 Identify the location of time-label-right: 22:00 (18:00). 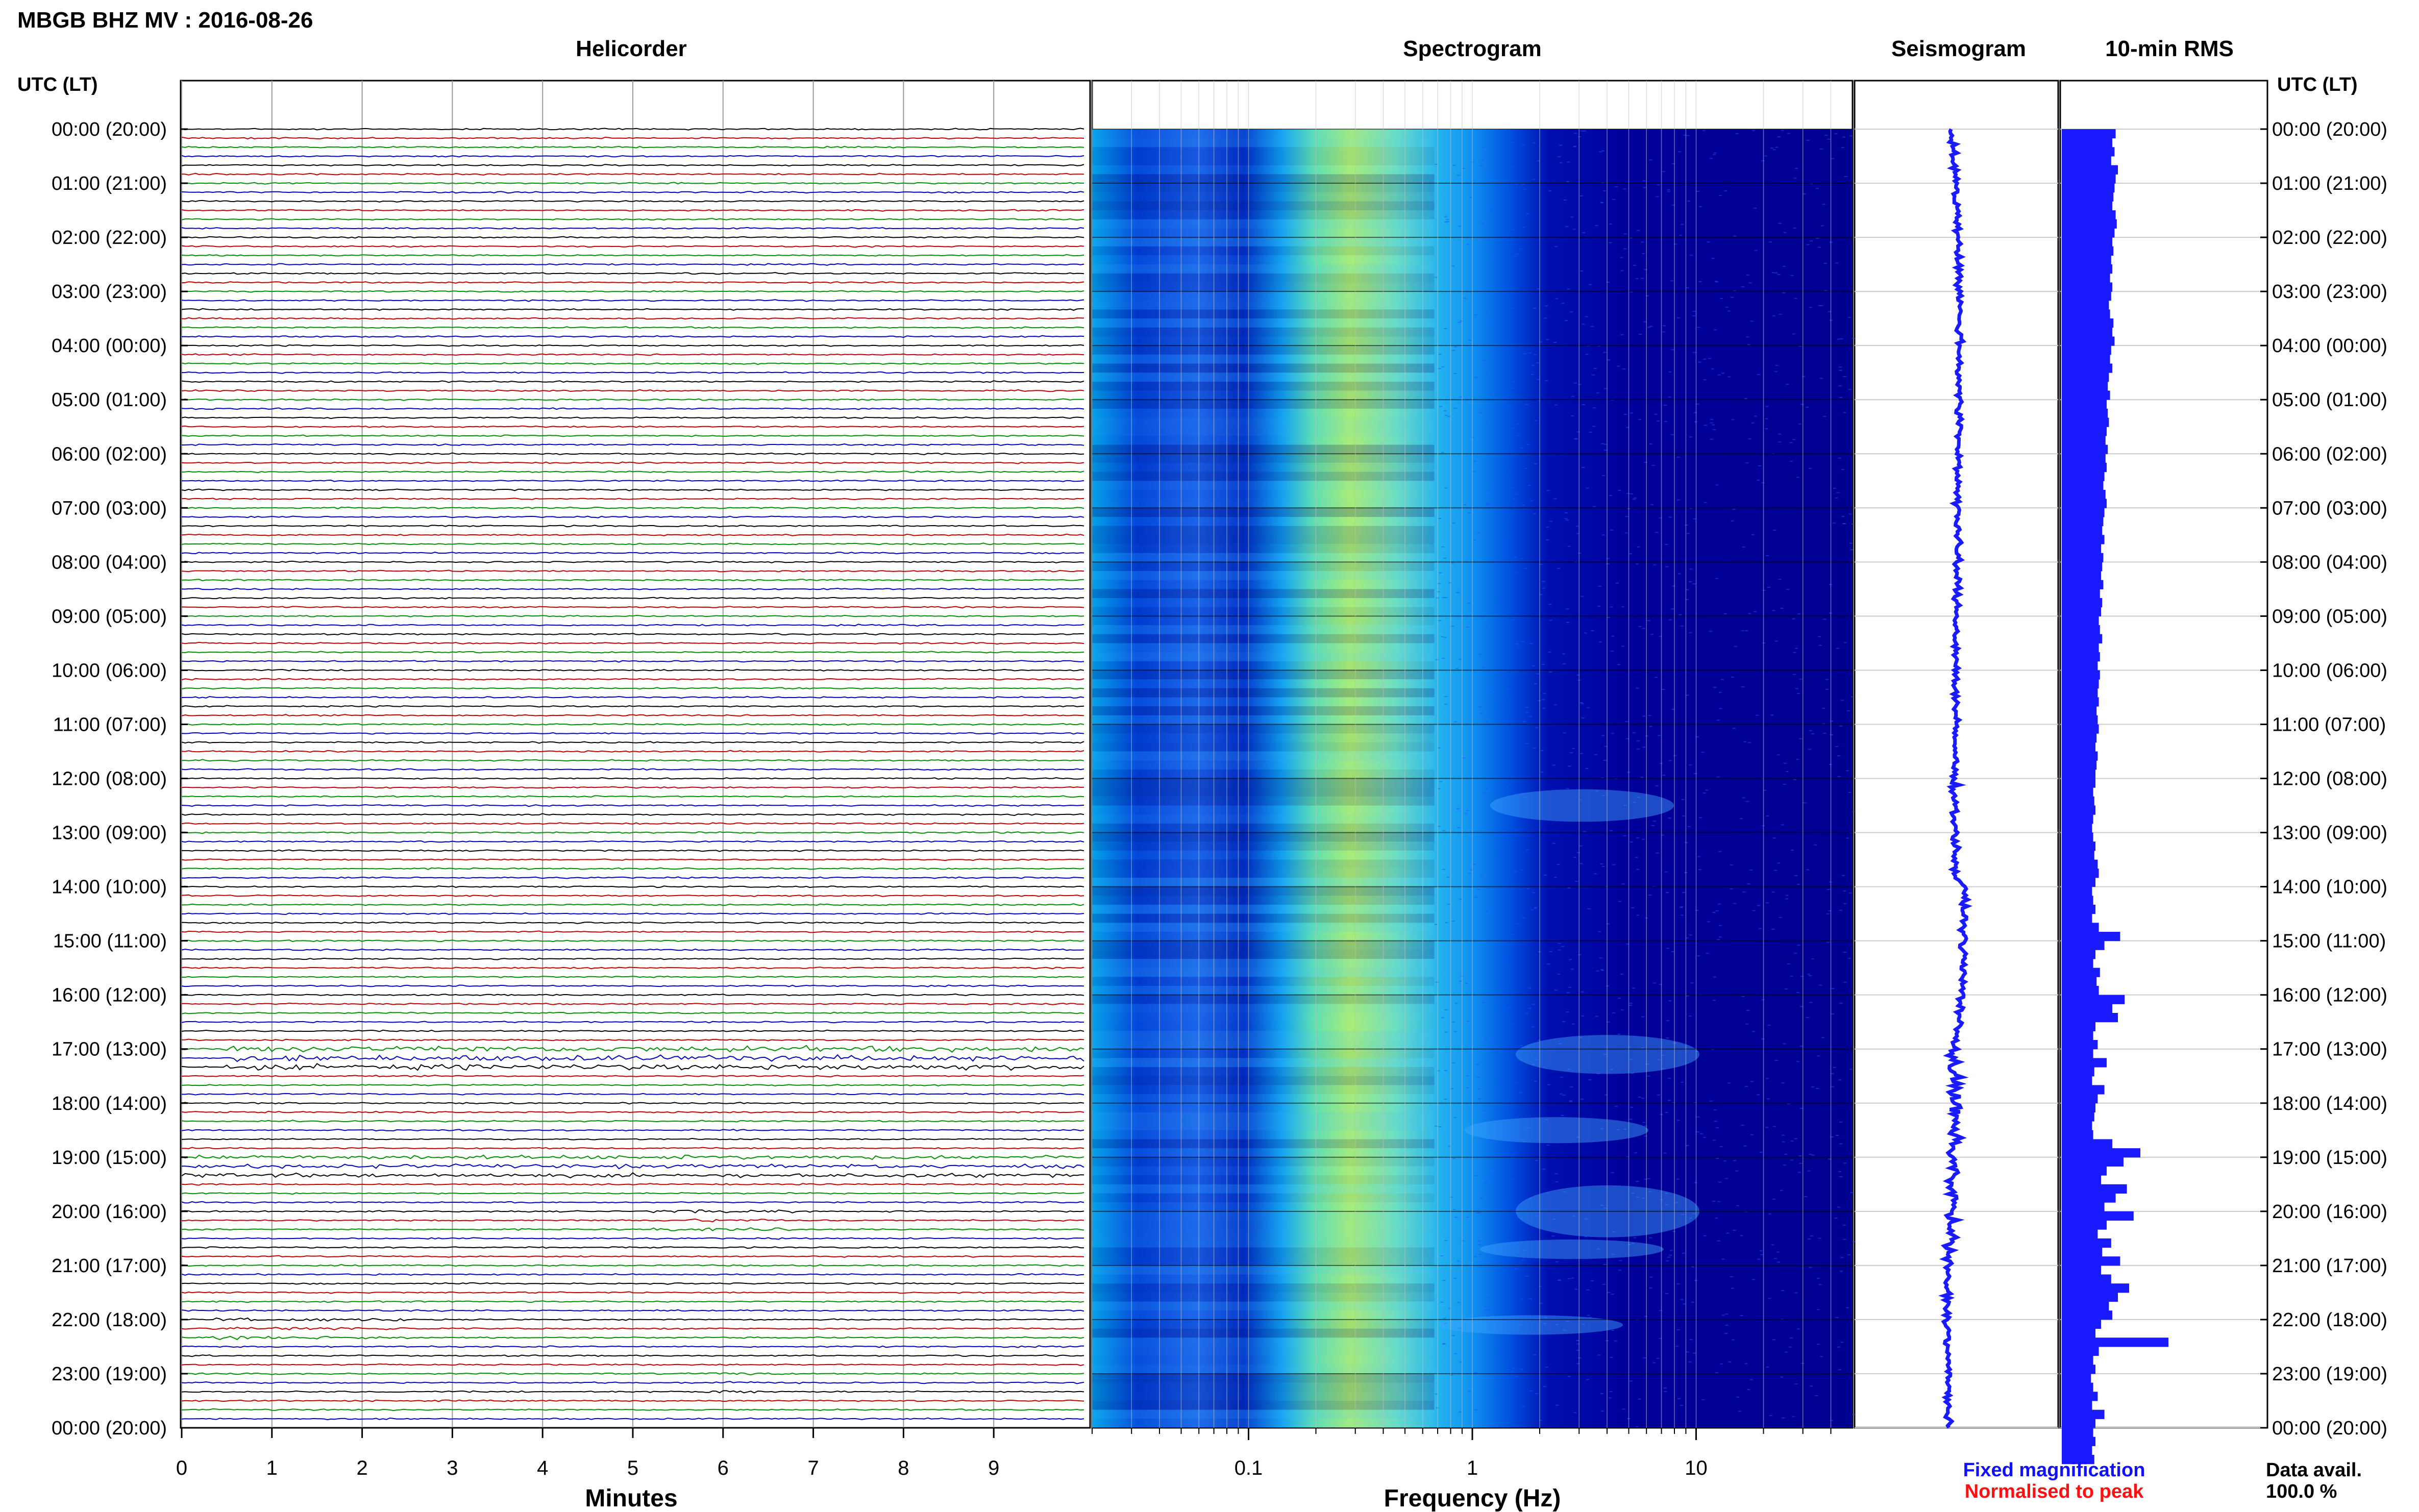
(2329, 1320).